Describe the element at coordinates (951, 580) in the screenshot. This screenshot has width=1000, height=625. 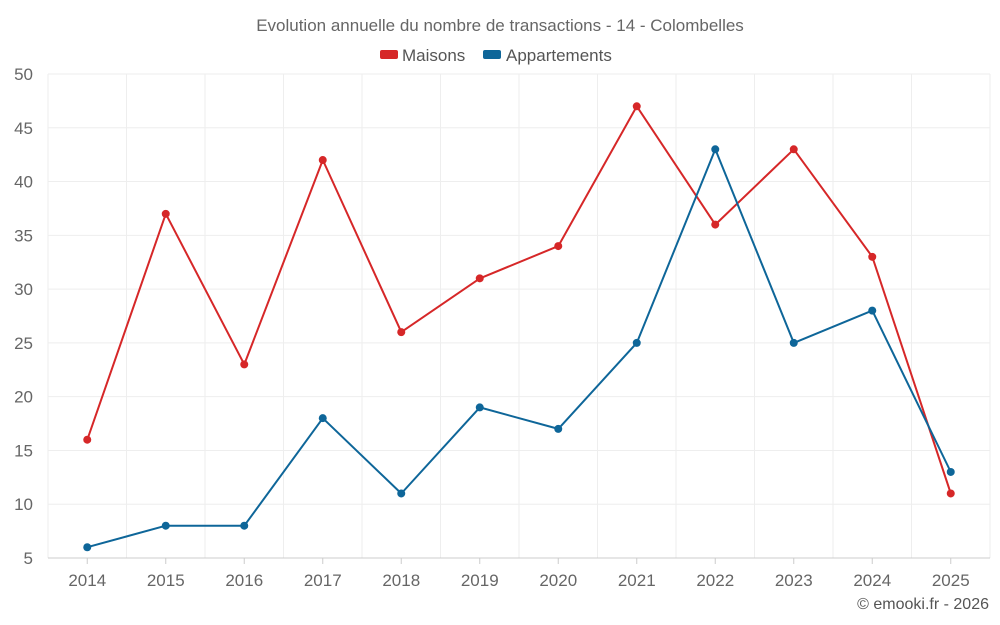
I see `x-tick-label: 2025` at that location.